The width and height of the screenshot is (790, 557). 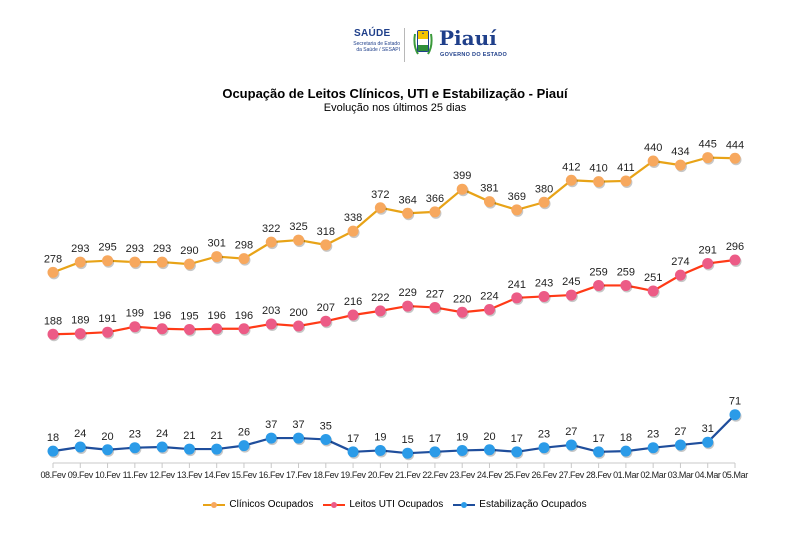 What do you see at coordinates (626, 168) in the screenshot?
I see `data-label: 411` at bounding box center [626, 168].